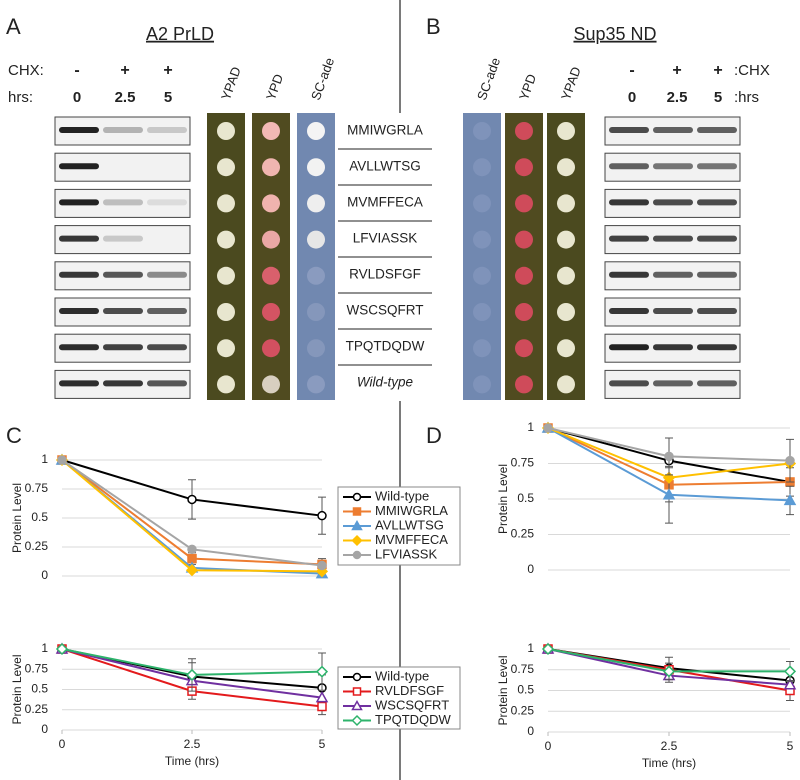  I want to click on legend-label: LFVIASSK, so click(406, 553).